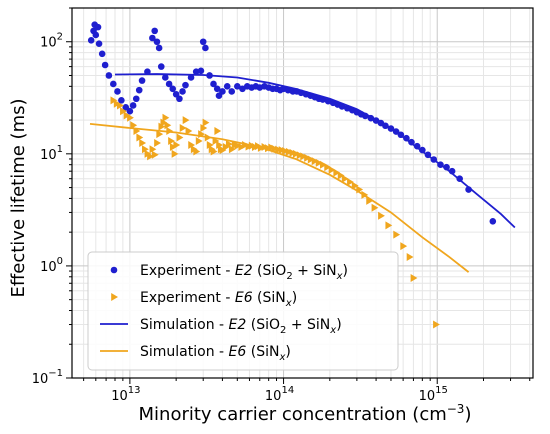 The height and width of the screenshot is (434, 550). I want to click on x-axis-label-exponent: −3, so click(456, 409).